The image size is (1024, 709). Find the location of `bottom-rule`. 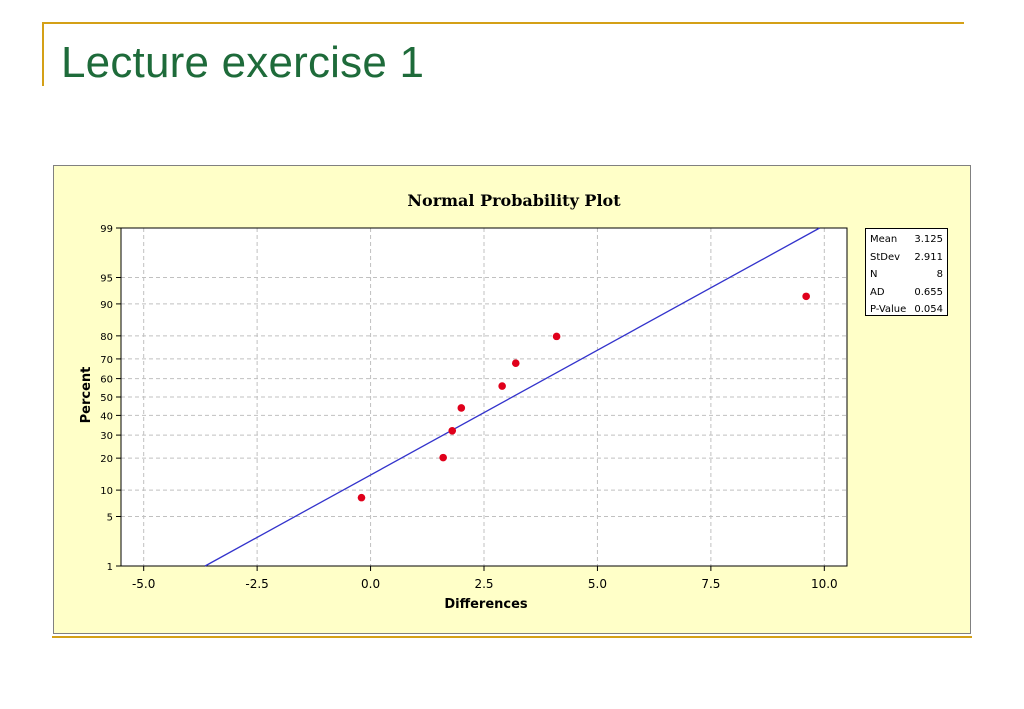

bottom-rule is located at coordinates (512, 637).